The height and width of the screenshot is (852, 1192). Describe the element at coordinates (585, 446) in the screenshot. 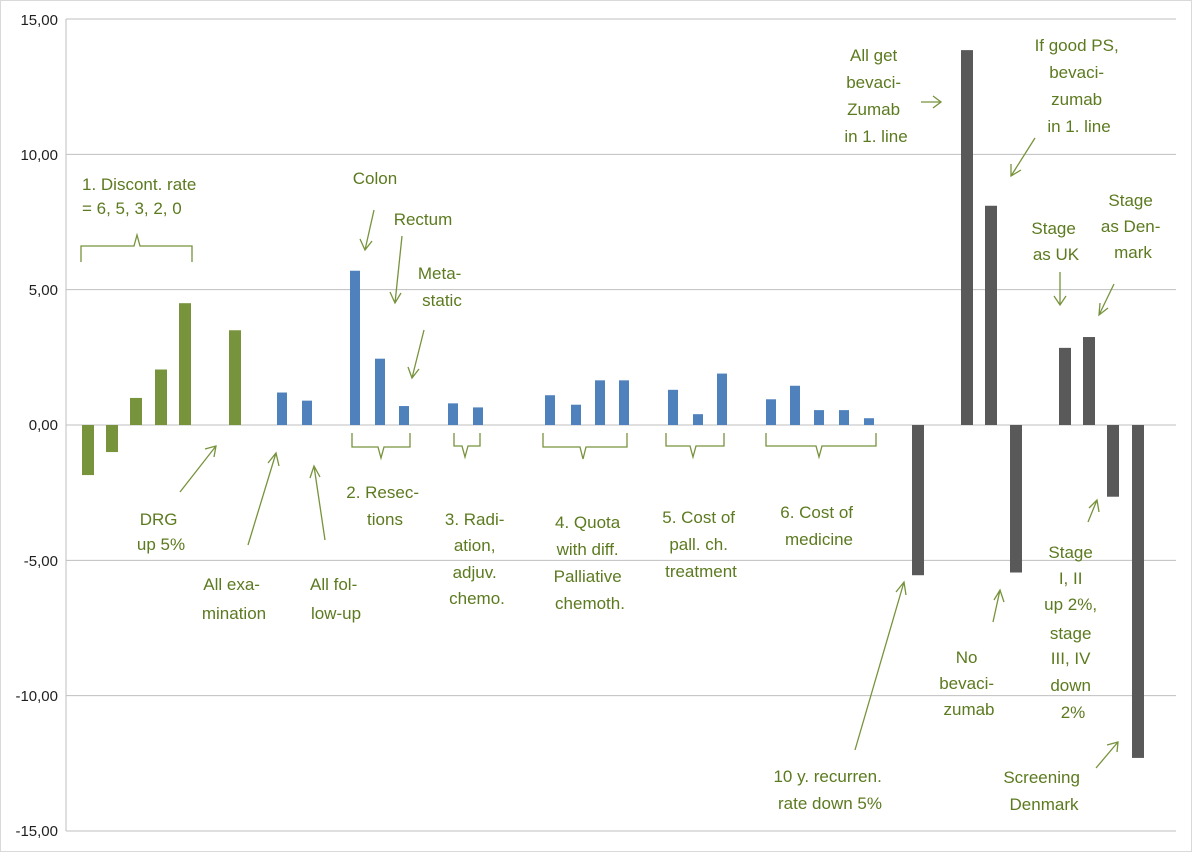

I see `brace-quota` at that location.